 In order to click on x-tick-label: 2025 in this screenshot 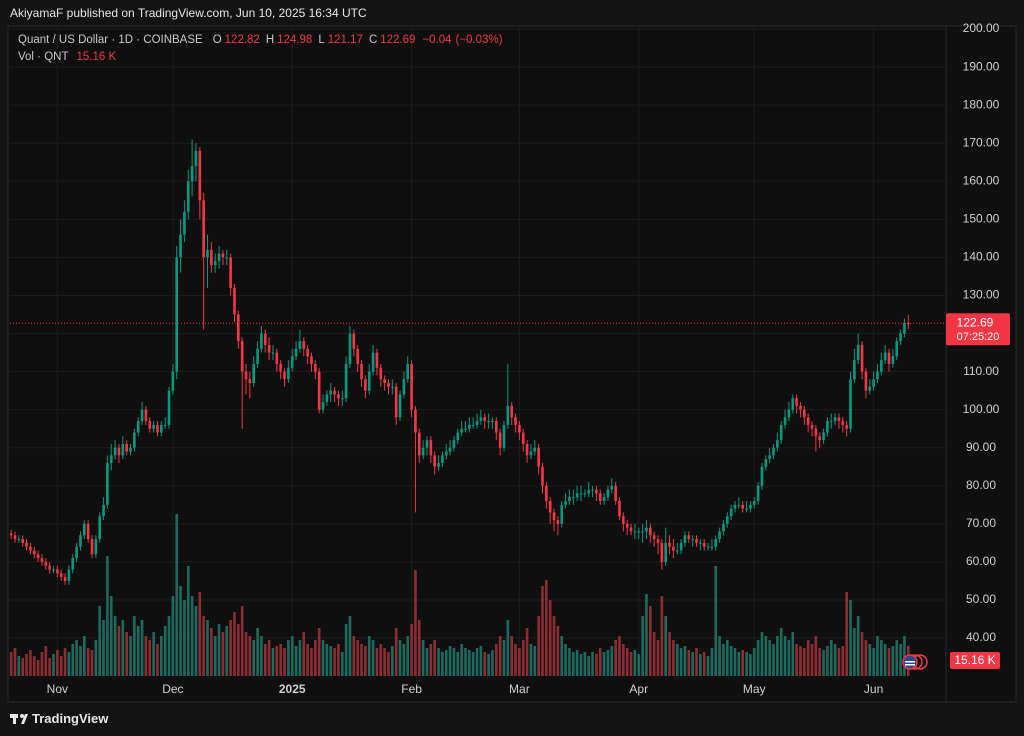, I will do `click(292, 689)`.